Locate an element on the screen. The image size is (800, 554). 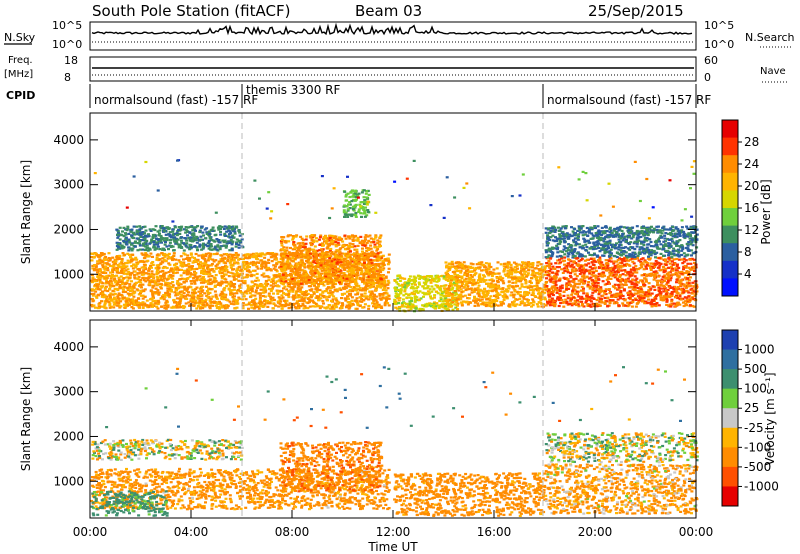
nsky-tick-top: 10^5 is located at coordinates (67, 25).